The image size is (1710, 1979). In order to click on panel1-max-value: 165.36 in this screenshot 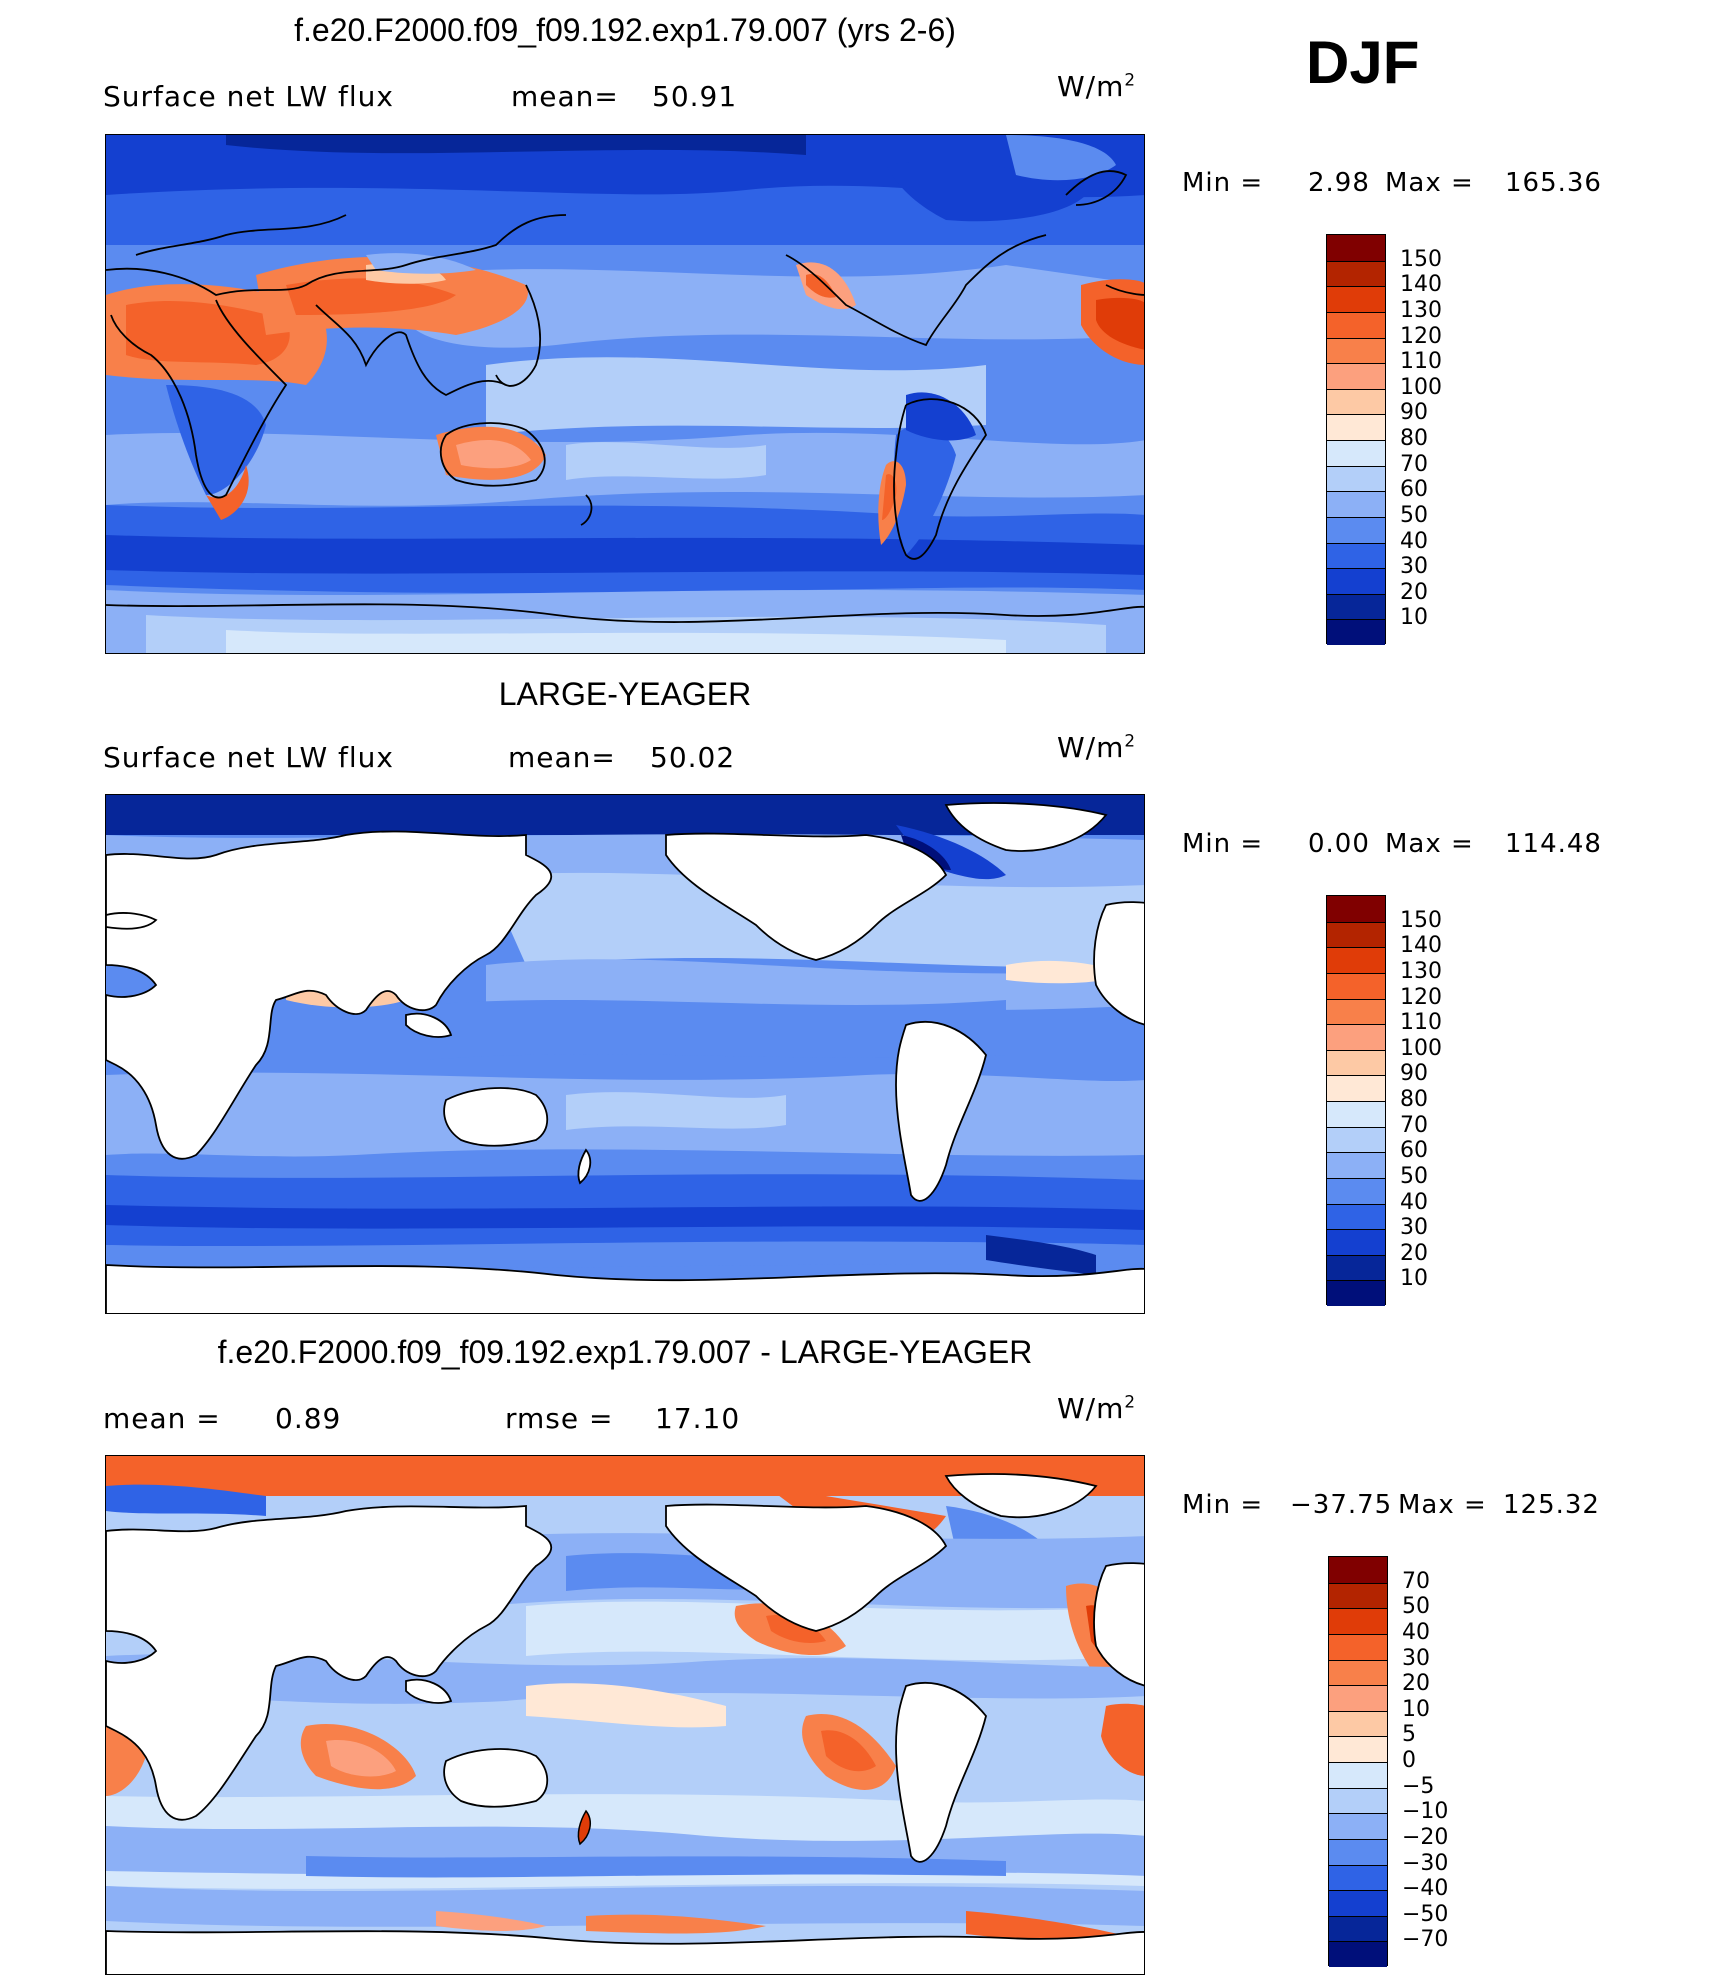, I will do `click(1553, 183)`.